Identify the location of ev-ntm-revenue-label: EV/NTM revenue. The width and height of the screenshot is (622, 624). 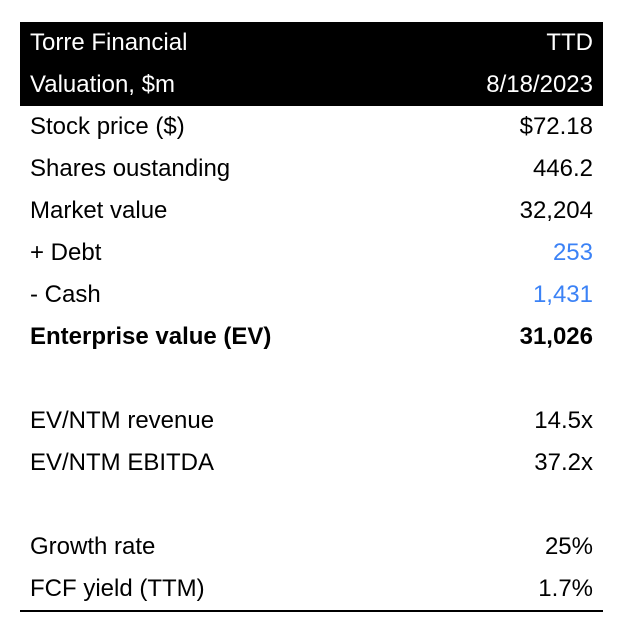
(122, 420).